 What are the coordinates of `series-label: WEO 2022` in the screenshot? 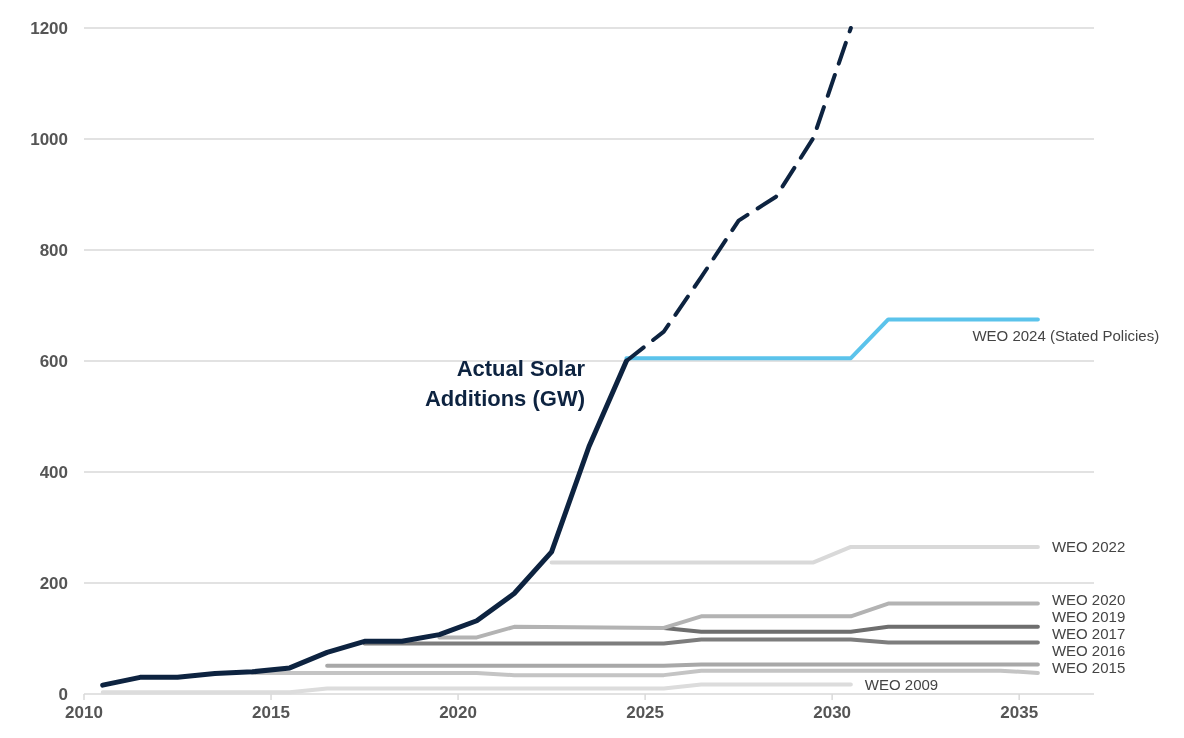 It's located at (1088, 546).